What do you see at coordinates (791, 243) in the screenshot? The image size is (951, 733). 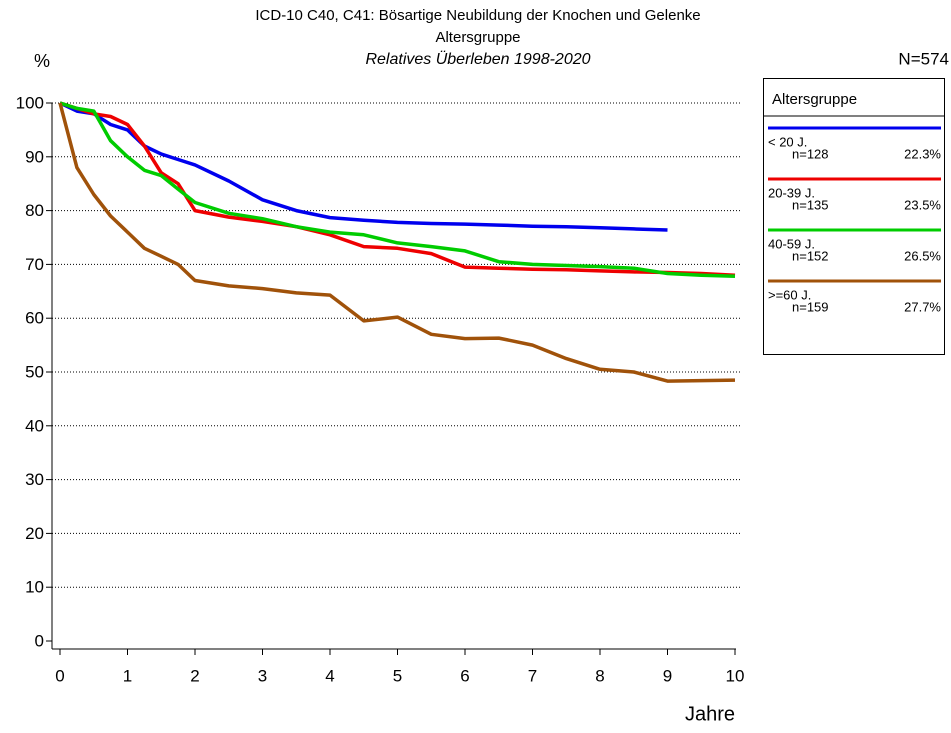 I see `legend-label: 40-59 J.` at bounding box center [791, 243].